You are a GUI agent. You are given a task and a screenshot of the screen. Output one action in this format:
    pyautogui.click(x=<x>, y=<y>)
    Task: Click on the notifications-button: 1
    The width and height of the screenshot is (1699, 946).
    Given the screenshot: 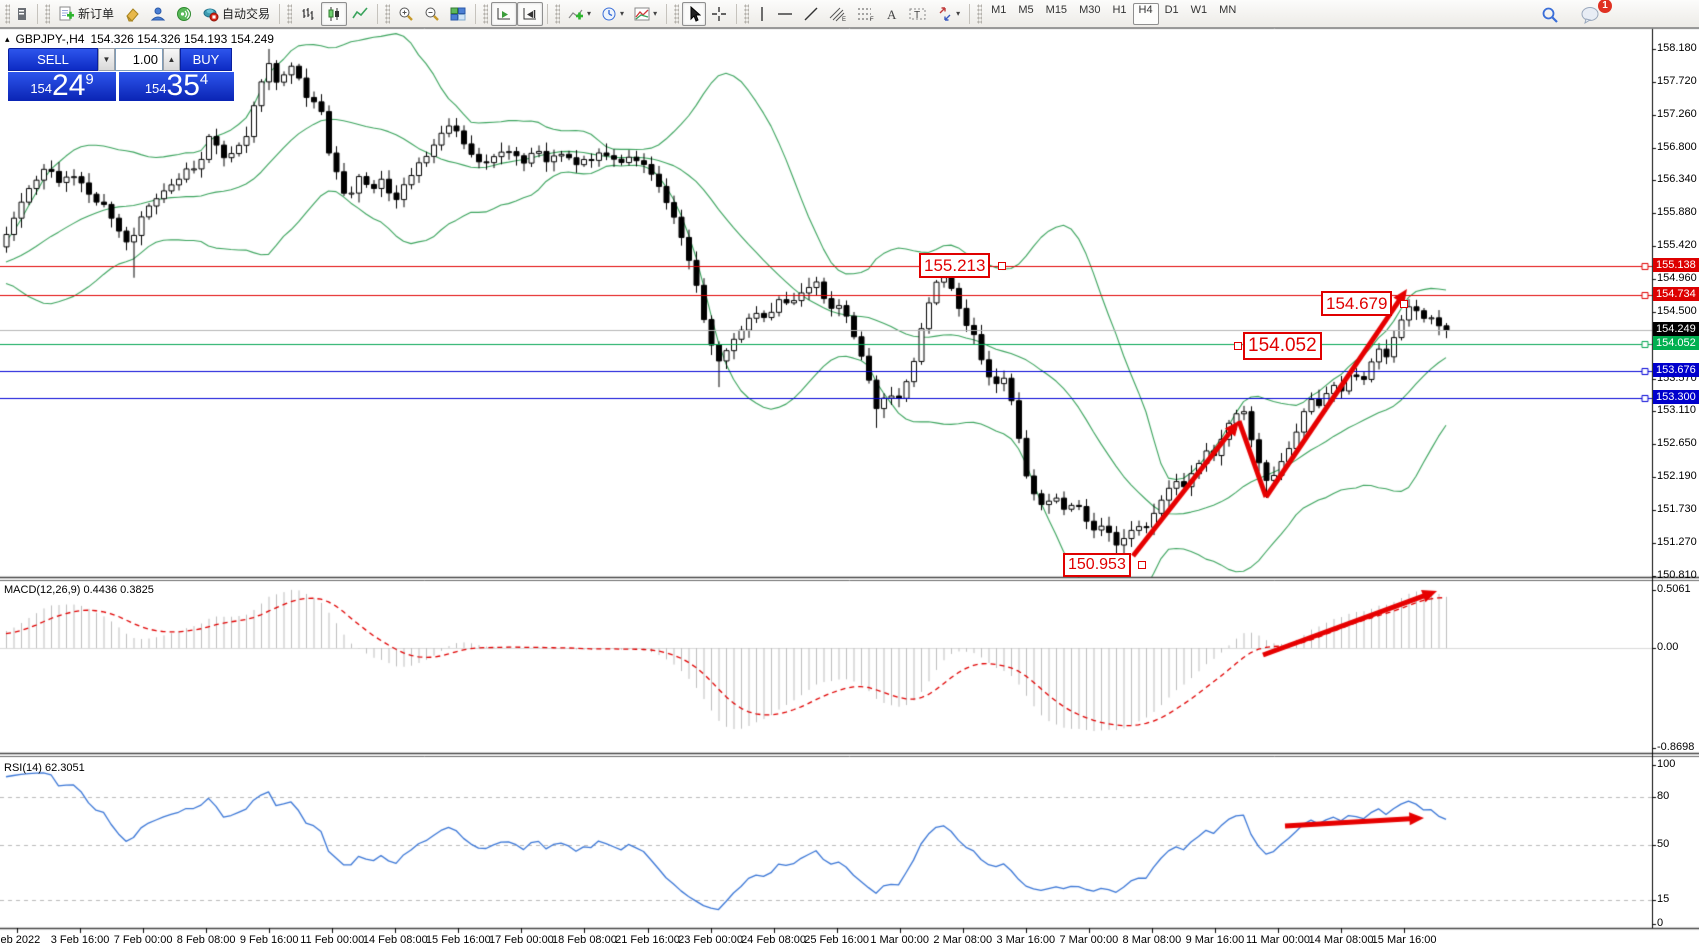 What is the action you would take?
    pyautogui.click(x=1594, y=13)
    